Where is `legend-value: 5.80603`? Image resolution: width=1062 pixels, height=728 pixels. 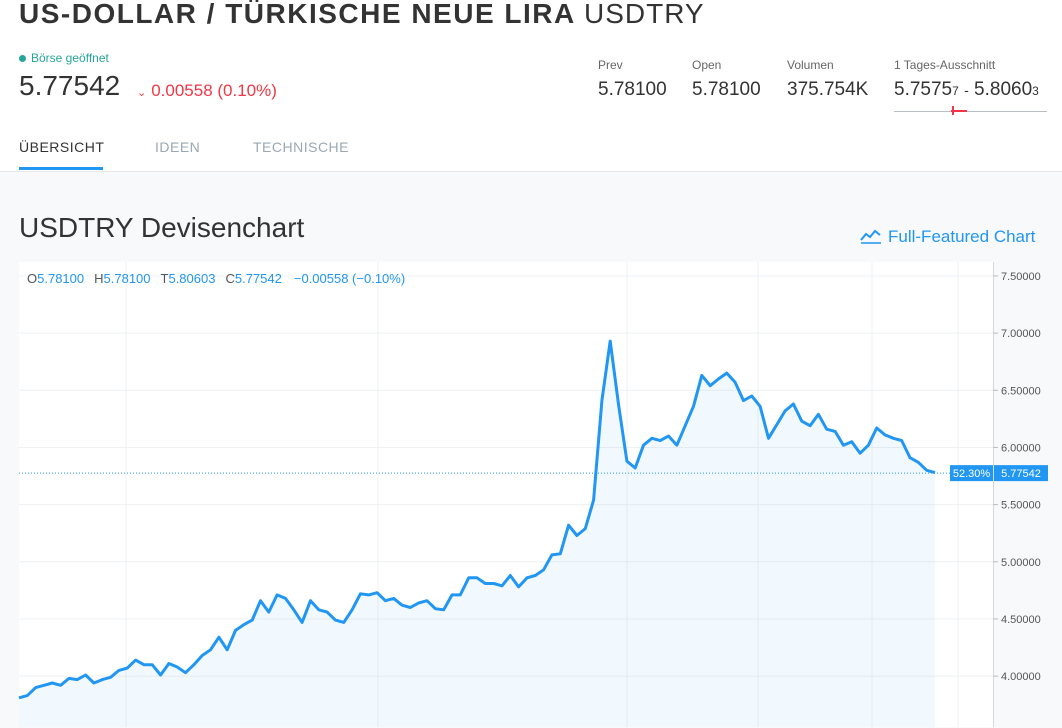
legend-value: 5.80603 is located at coordinates (191, 278).